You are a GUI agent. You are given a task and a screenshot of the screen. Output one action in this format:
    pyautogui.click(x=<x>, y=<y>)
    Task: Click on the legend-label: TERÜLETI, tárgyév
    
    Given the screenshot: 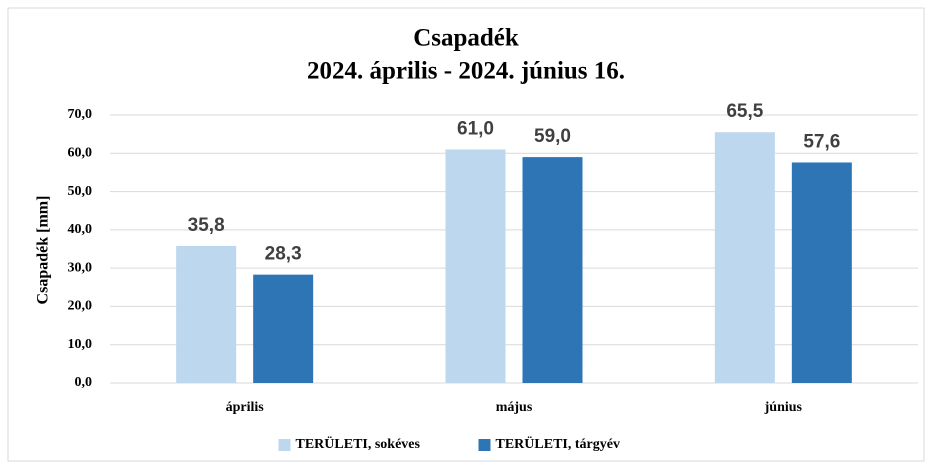 What is the action you would take?
    pyautogui.click(x=558, y=443)
    